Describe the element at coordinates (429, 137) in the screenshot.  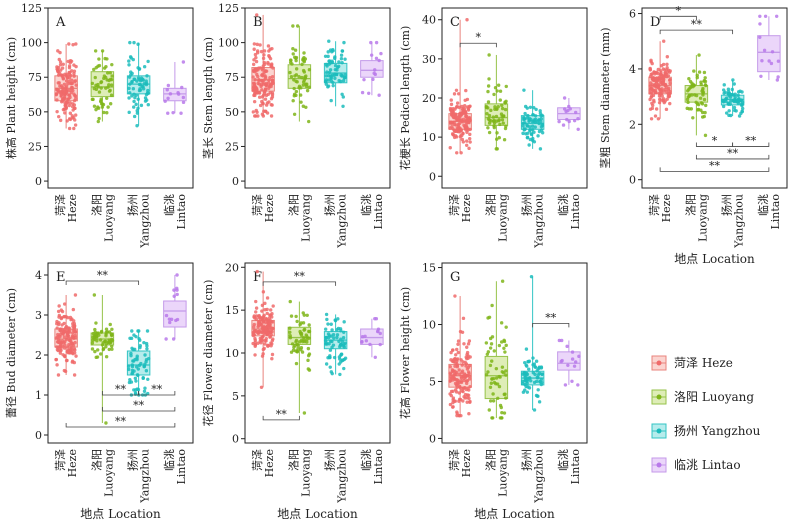
I see `y-tick-label: 10` at that location.